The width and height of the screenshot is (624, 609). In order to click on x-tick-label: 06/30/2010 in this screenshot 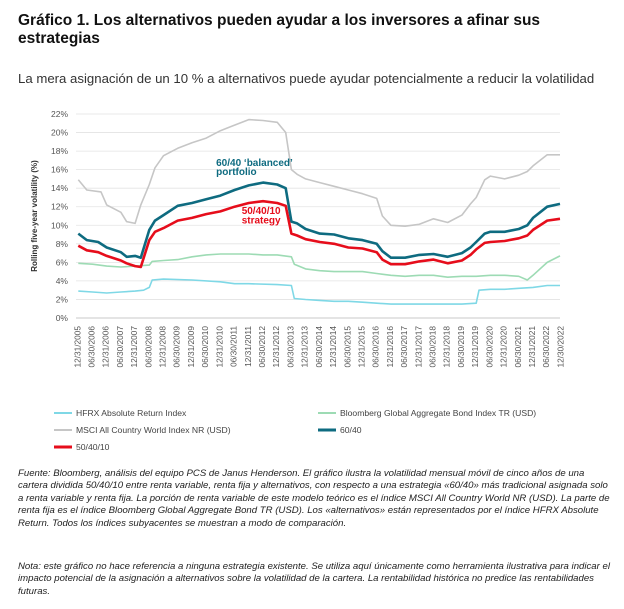, I will do `click(205, 347)`.